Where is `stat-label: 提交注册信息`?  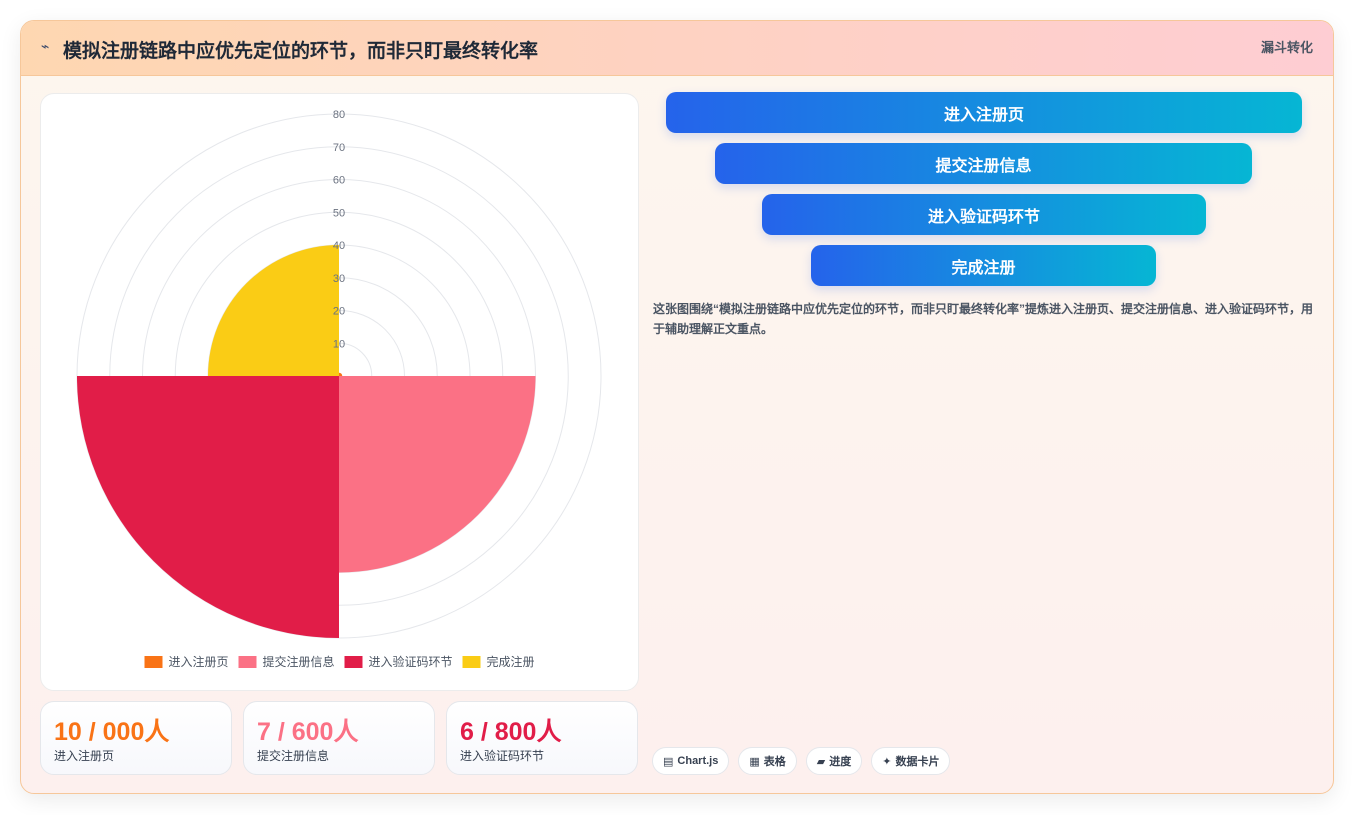
stat-label: 提交注册信息 is located at coordinates (293, 756).